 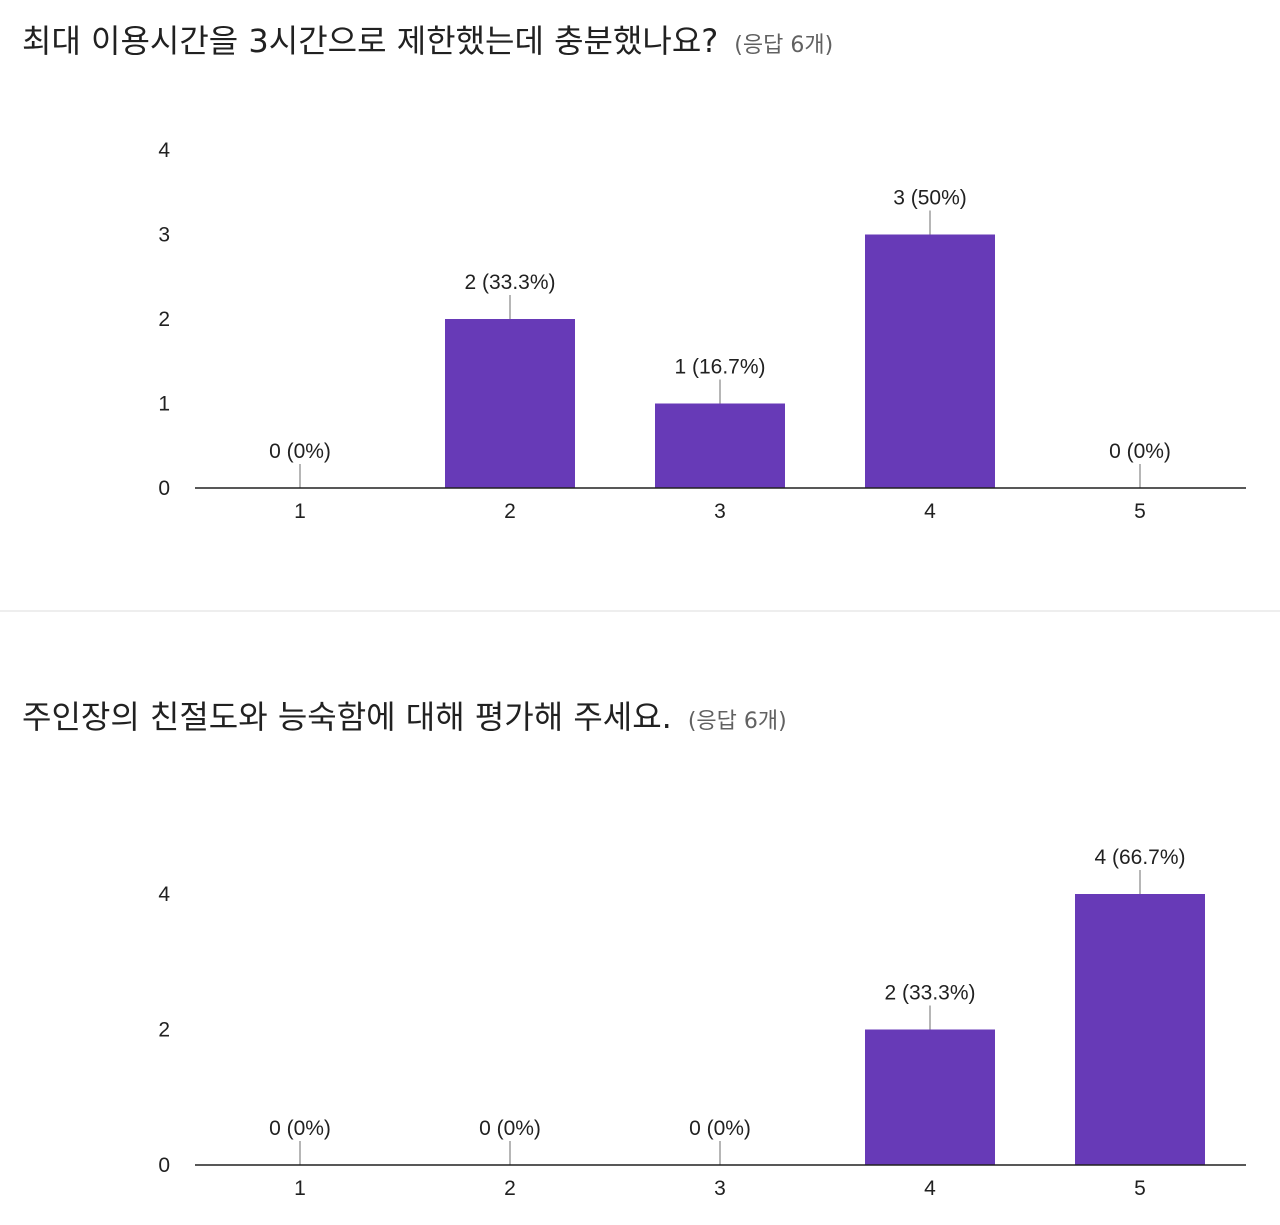 I want to click on question-2-header: 주인장의 친절도와 능숙함에 대해 평가해 주세요. (응답 6개), so click(x=404, y=715).